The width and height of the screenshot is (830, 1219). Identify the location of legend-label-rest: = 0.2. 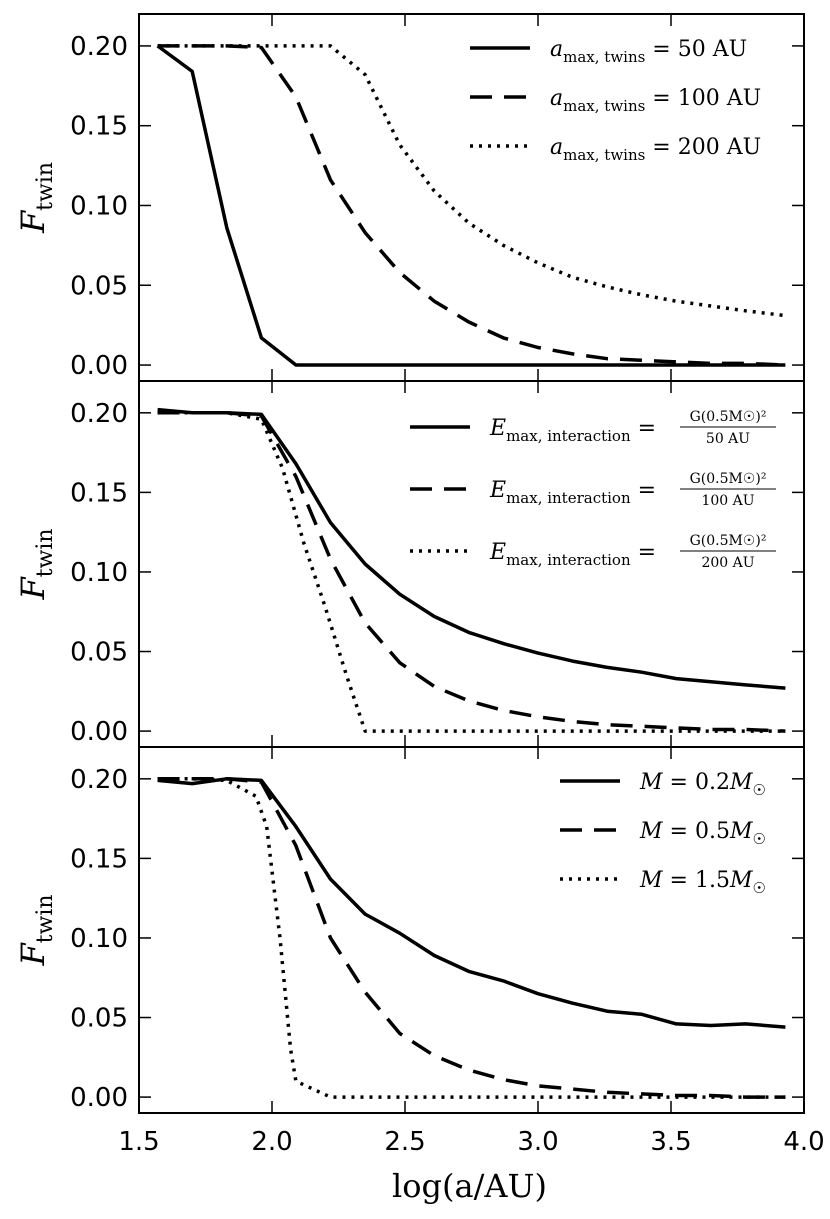
(696, 782).